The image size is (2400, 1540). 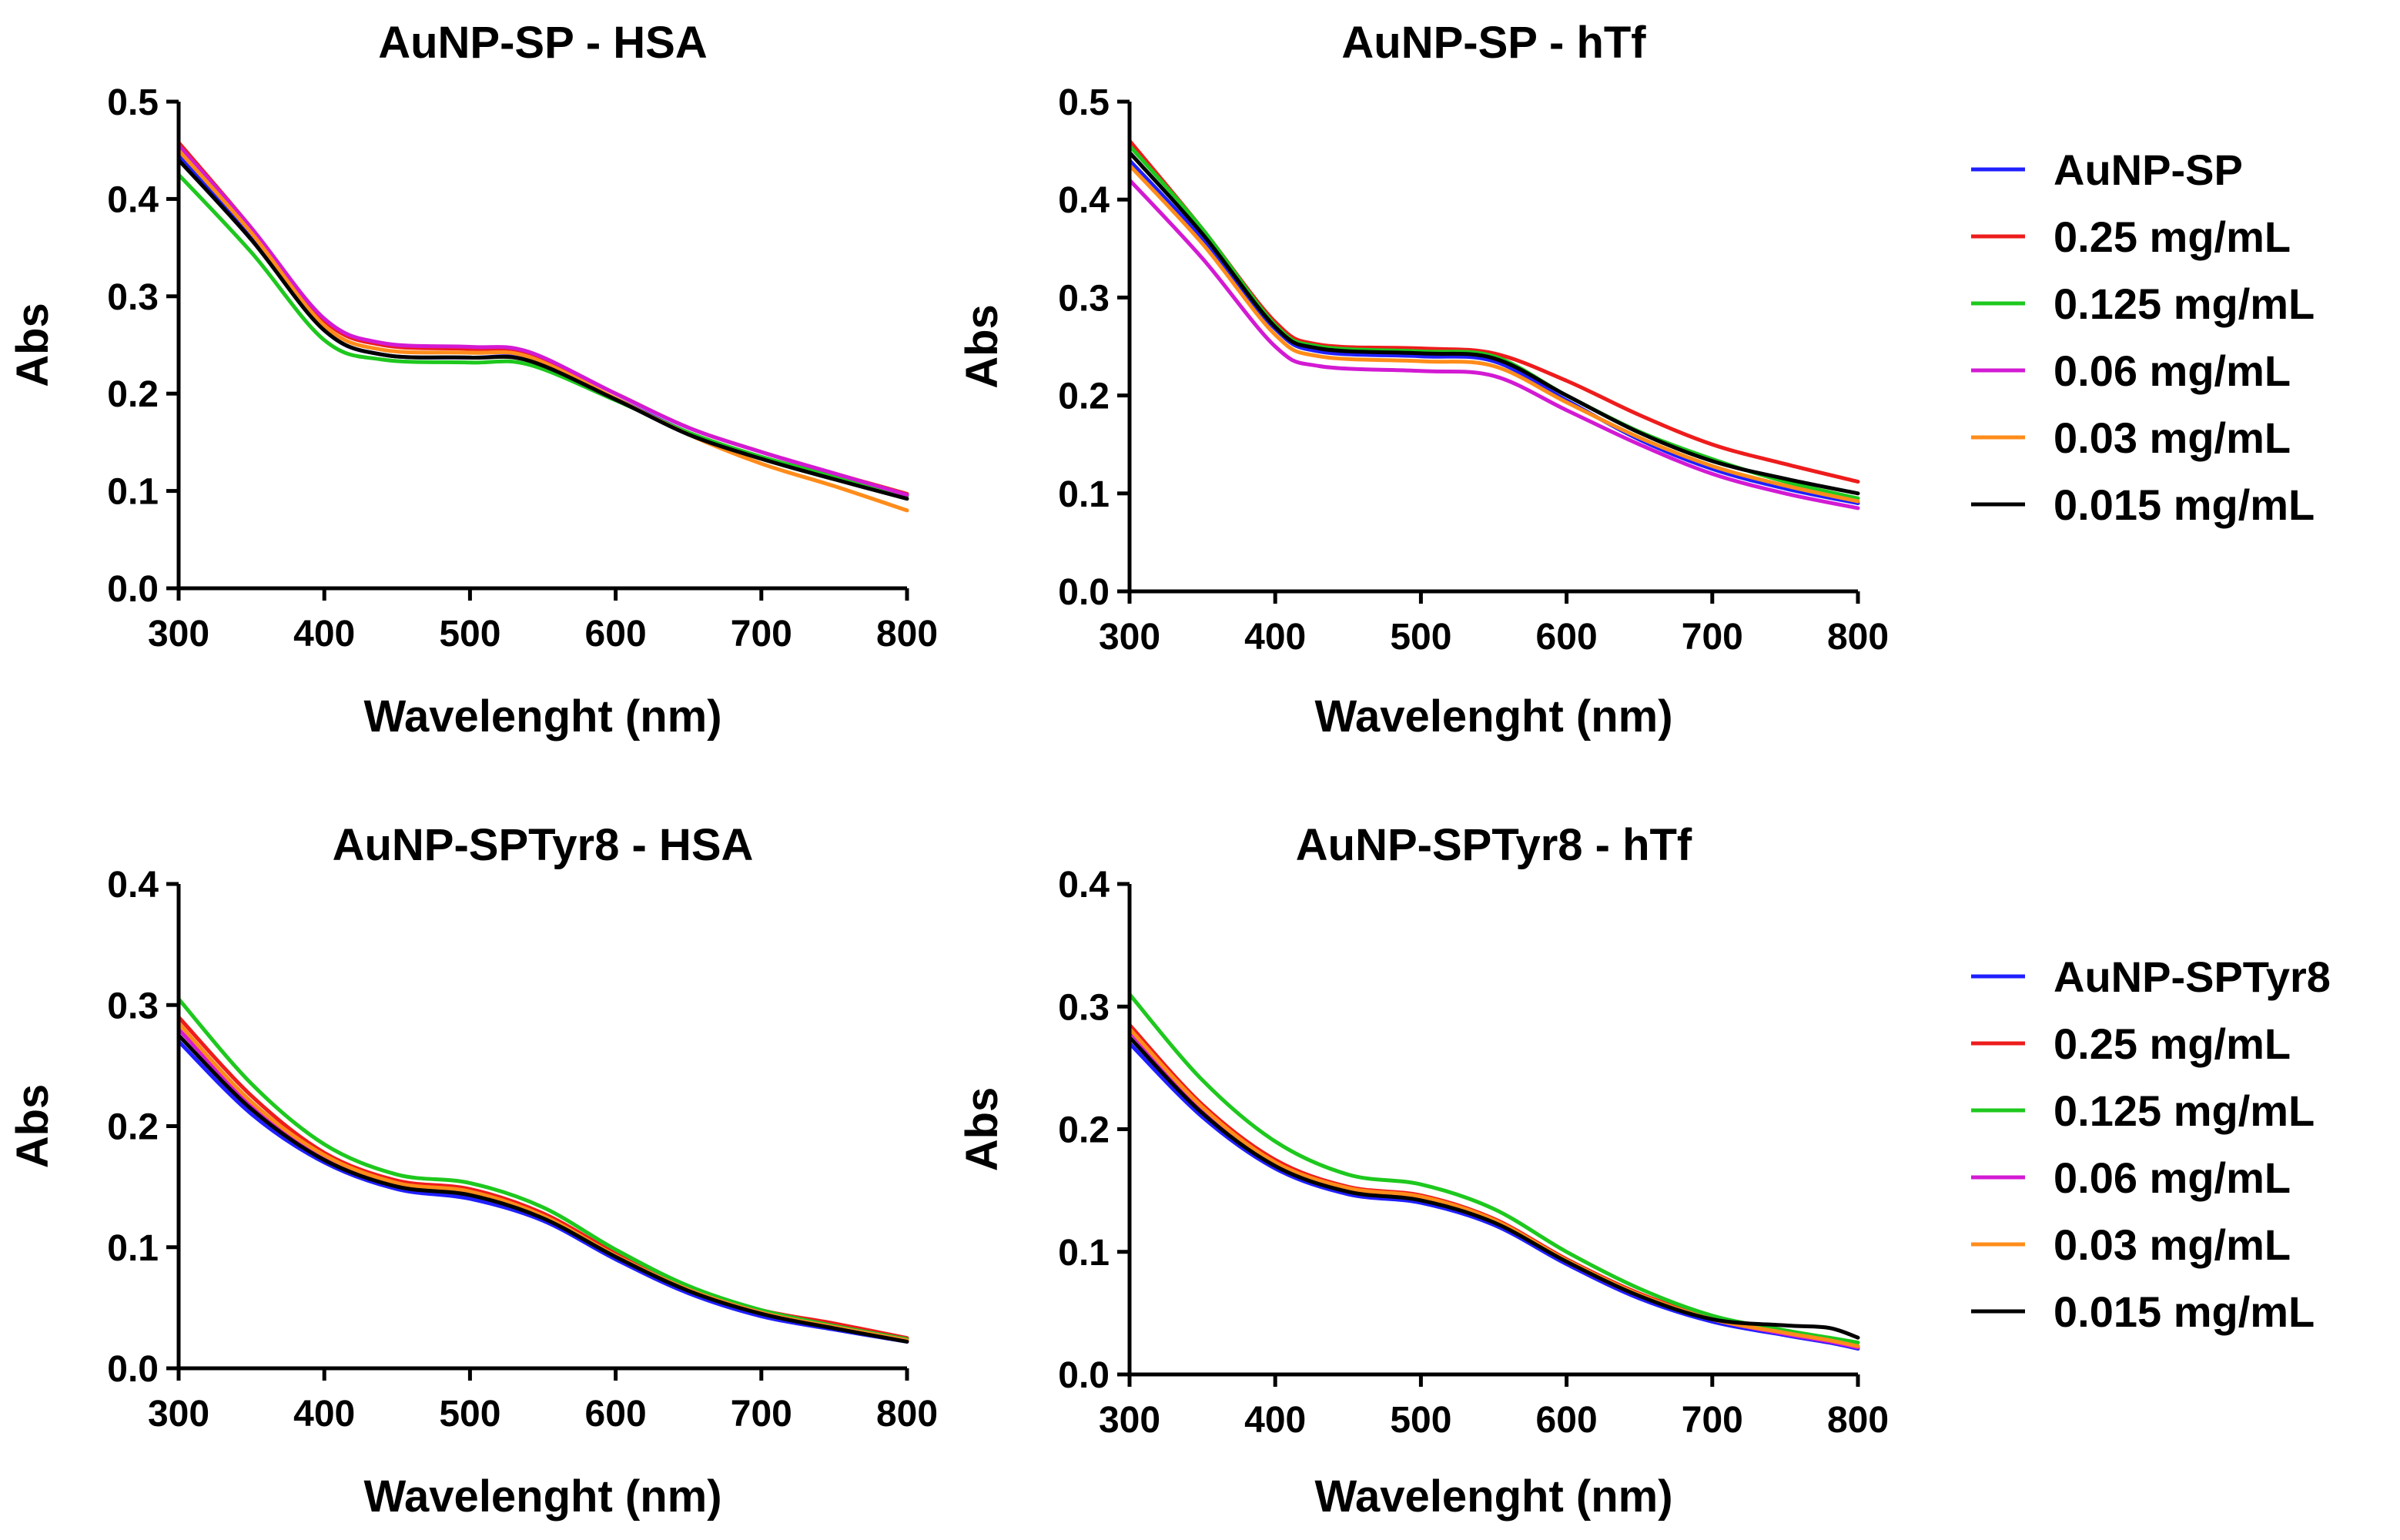 What do you see at coordinates (2172, 437) in the screenshot?
I see `legend-label: 0.03 mg/mL` at bounding box center [2172, 437].